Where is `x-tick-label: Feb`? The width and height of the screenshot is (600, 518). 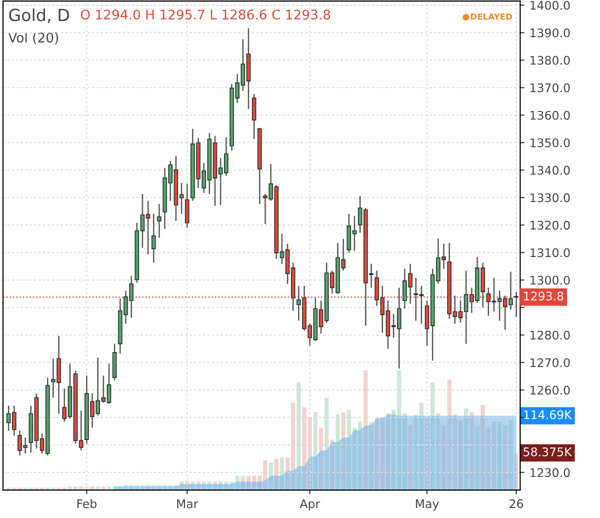 x-tick-label: Feb is located at coordinates (86, 503).